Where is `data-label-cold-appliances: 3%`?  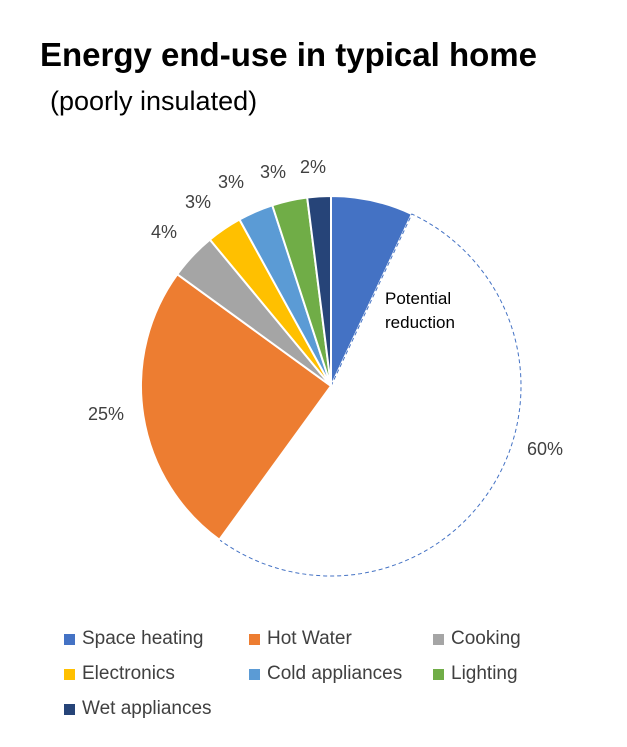
data-label-cold-appliances: 3% is located at coordinates (231, 182).